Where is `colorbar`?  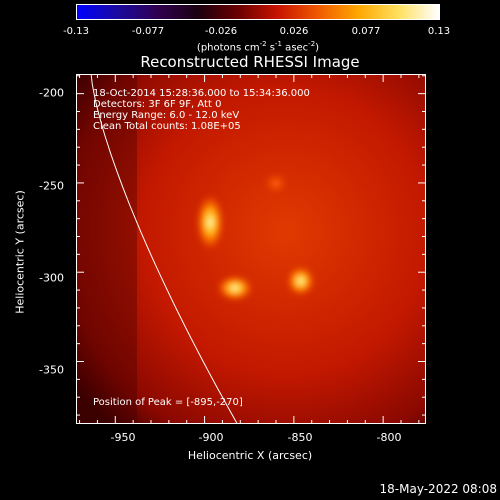 colorbar is located at coordinates (258, 12).